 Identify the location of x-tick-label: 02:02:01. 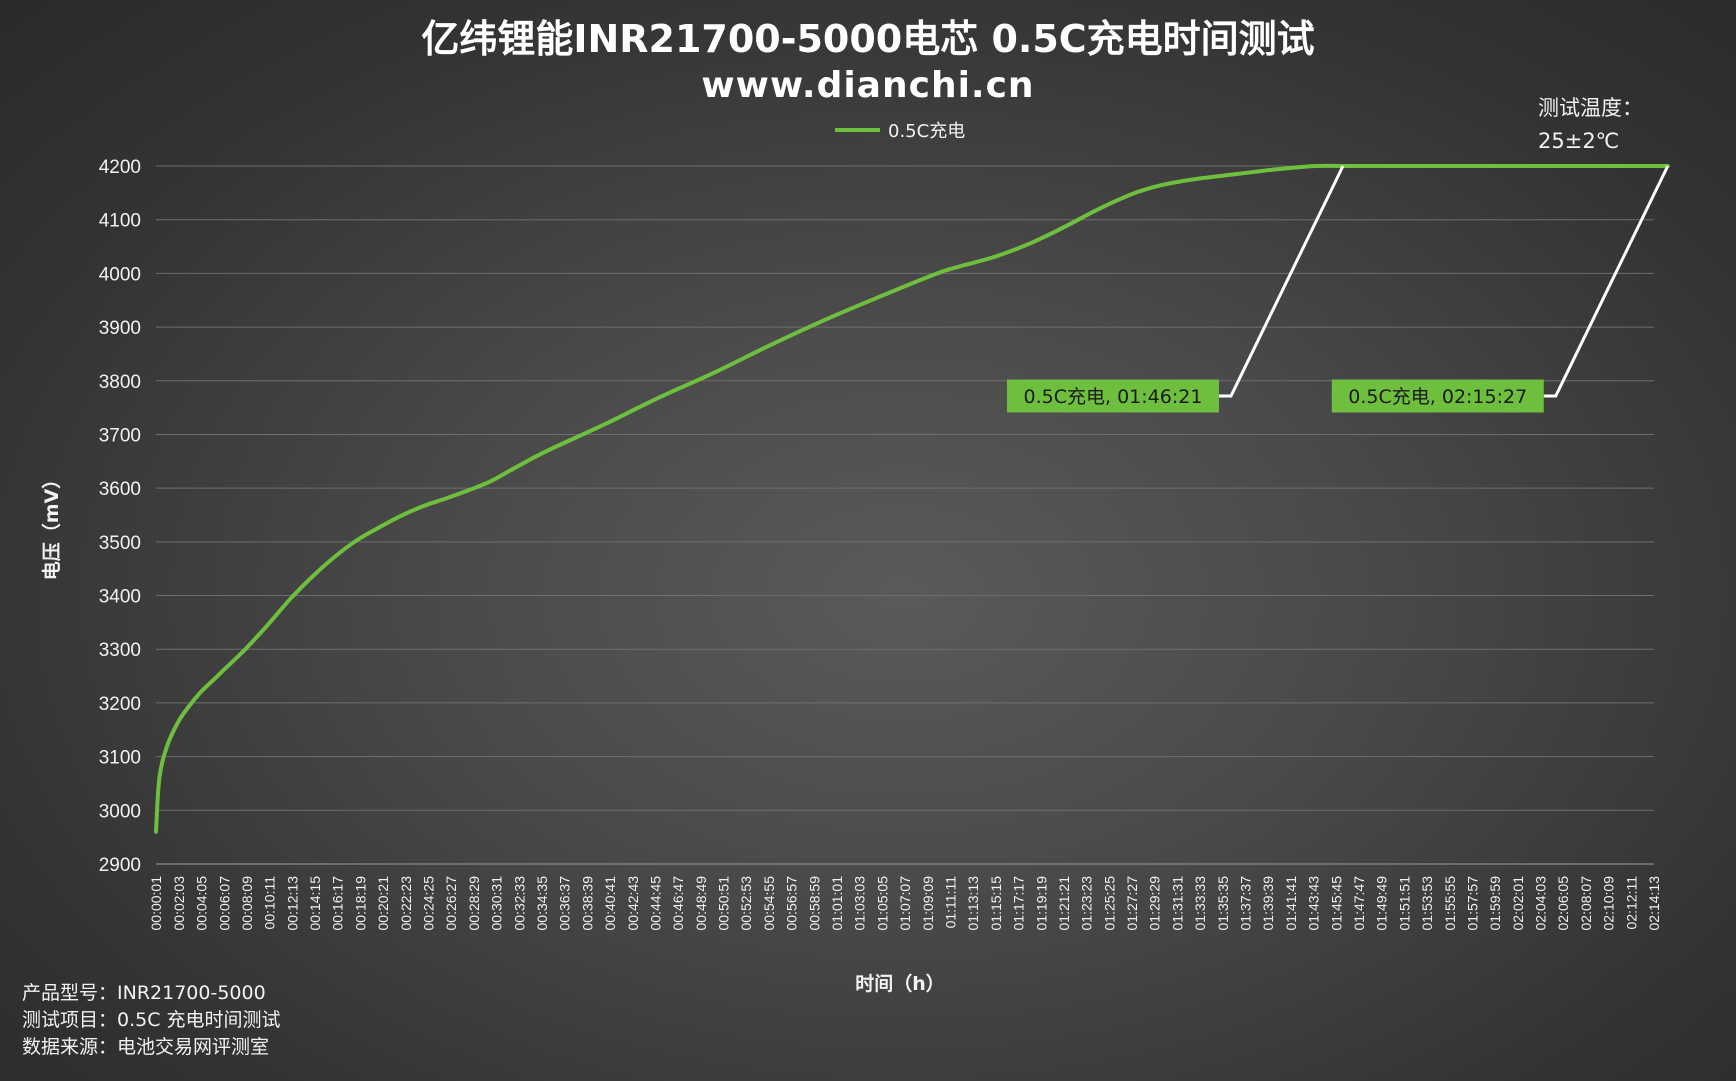
(1518, 903).